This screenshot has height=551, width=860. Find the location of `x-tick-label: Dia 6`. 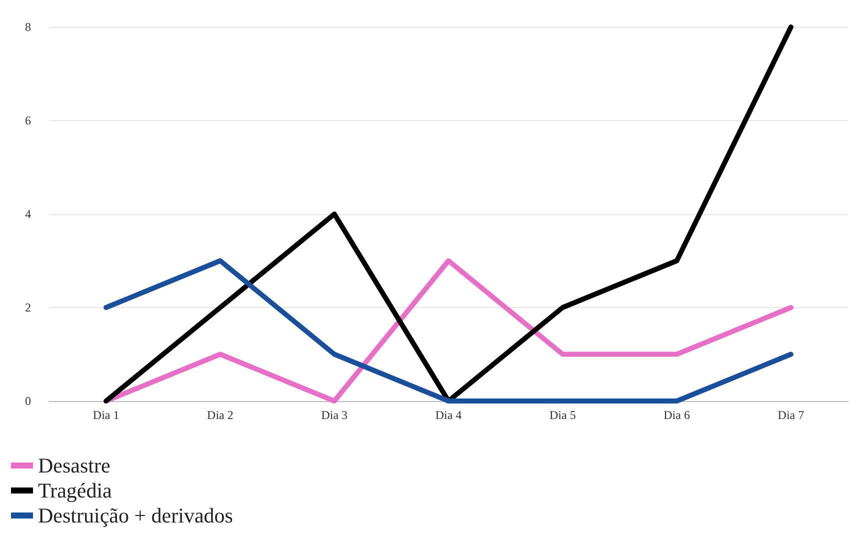

x-tick-label: Dia 6 is located at coordinates (677, 415).